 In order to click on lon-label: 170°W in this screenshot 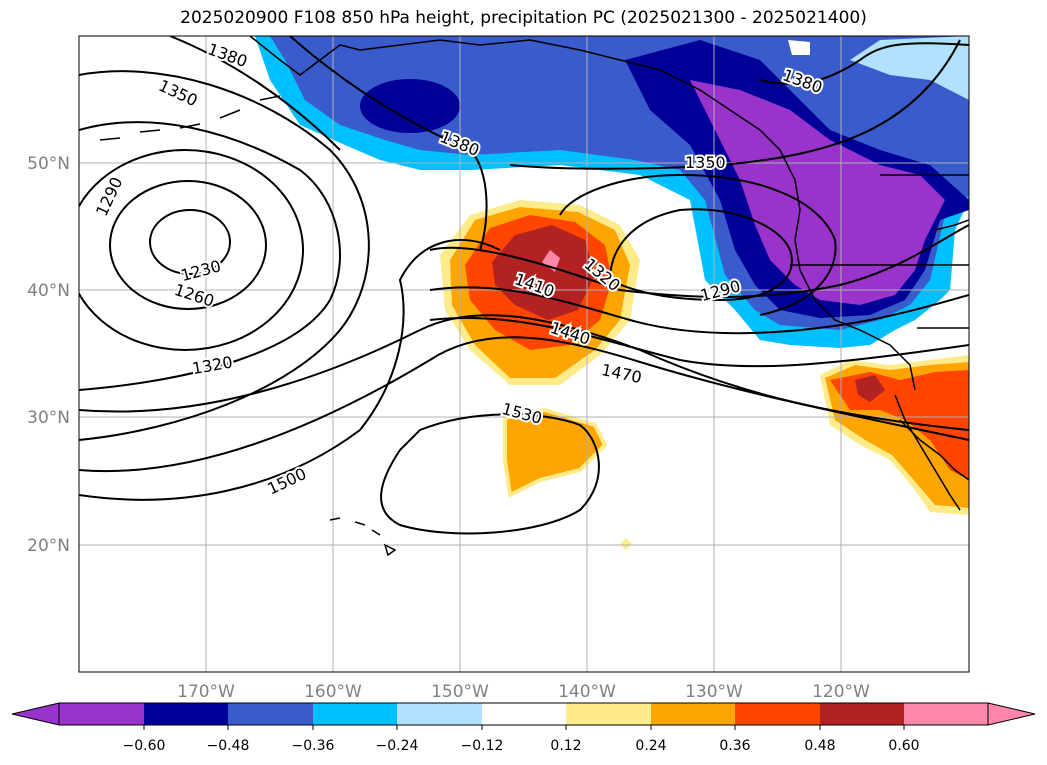, I will do `click(206, 692)`.